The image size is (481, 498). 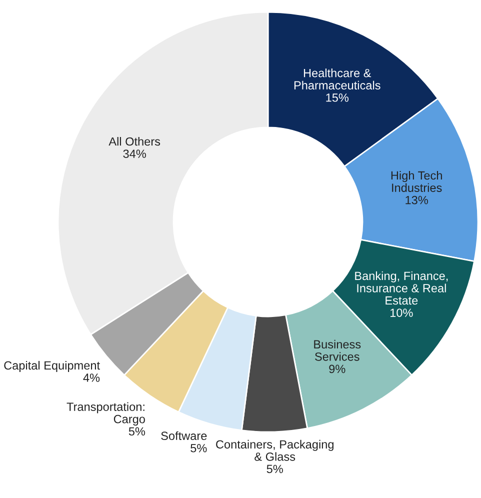 I want to click on slice-label: Business Services, so click(x=337, y=350).